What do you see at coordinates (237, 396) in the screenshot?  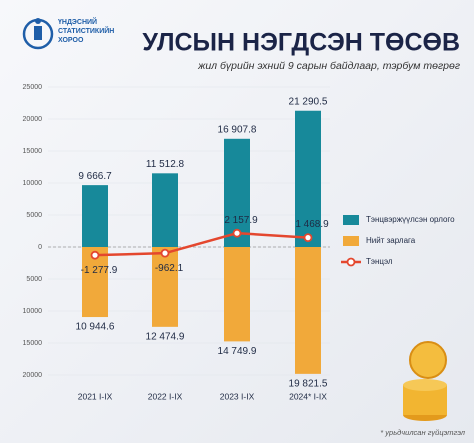 I see `x-tick-label: 2023 I-IX` at bounding box center [237, 396].